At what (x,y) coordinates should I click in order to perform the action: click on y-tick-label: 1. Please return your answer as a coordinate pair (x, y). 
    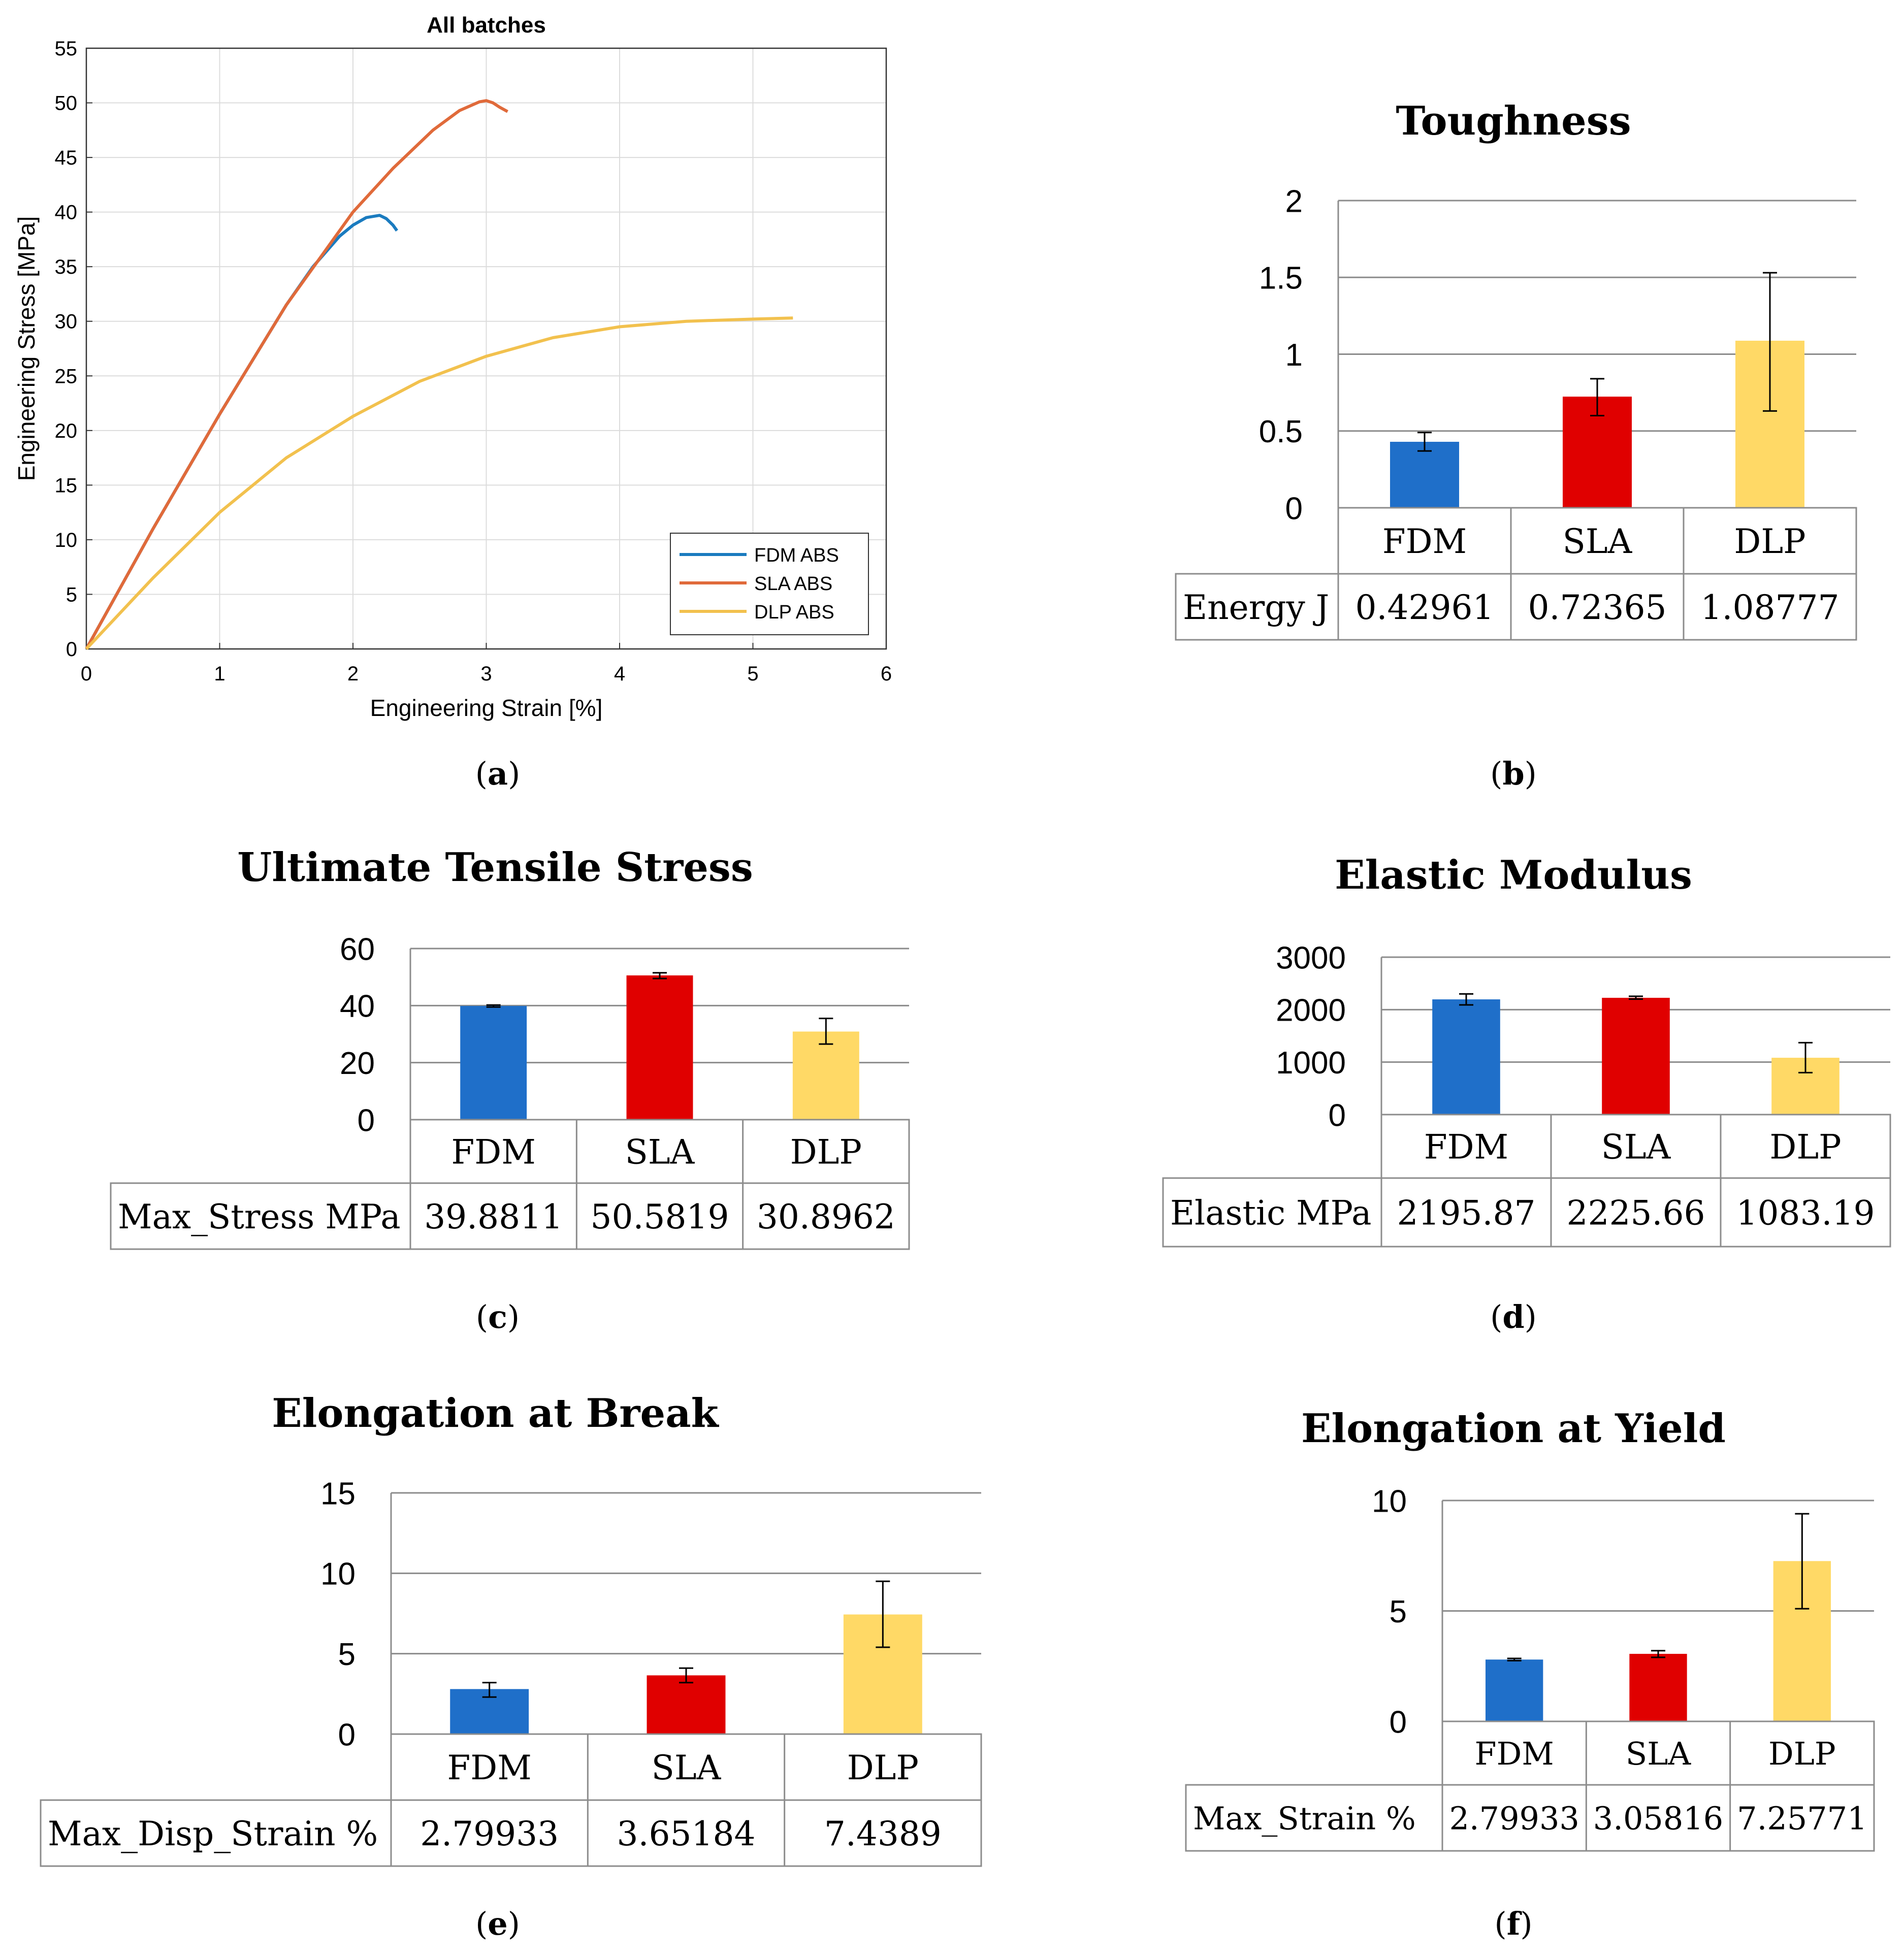
    Looking at the image, I should click on (1294, 355).